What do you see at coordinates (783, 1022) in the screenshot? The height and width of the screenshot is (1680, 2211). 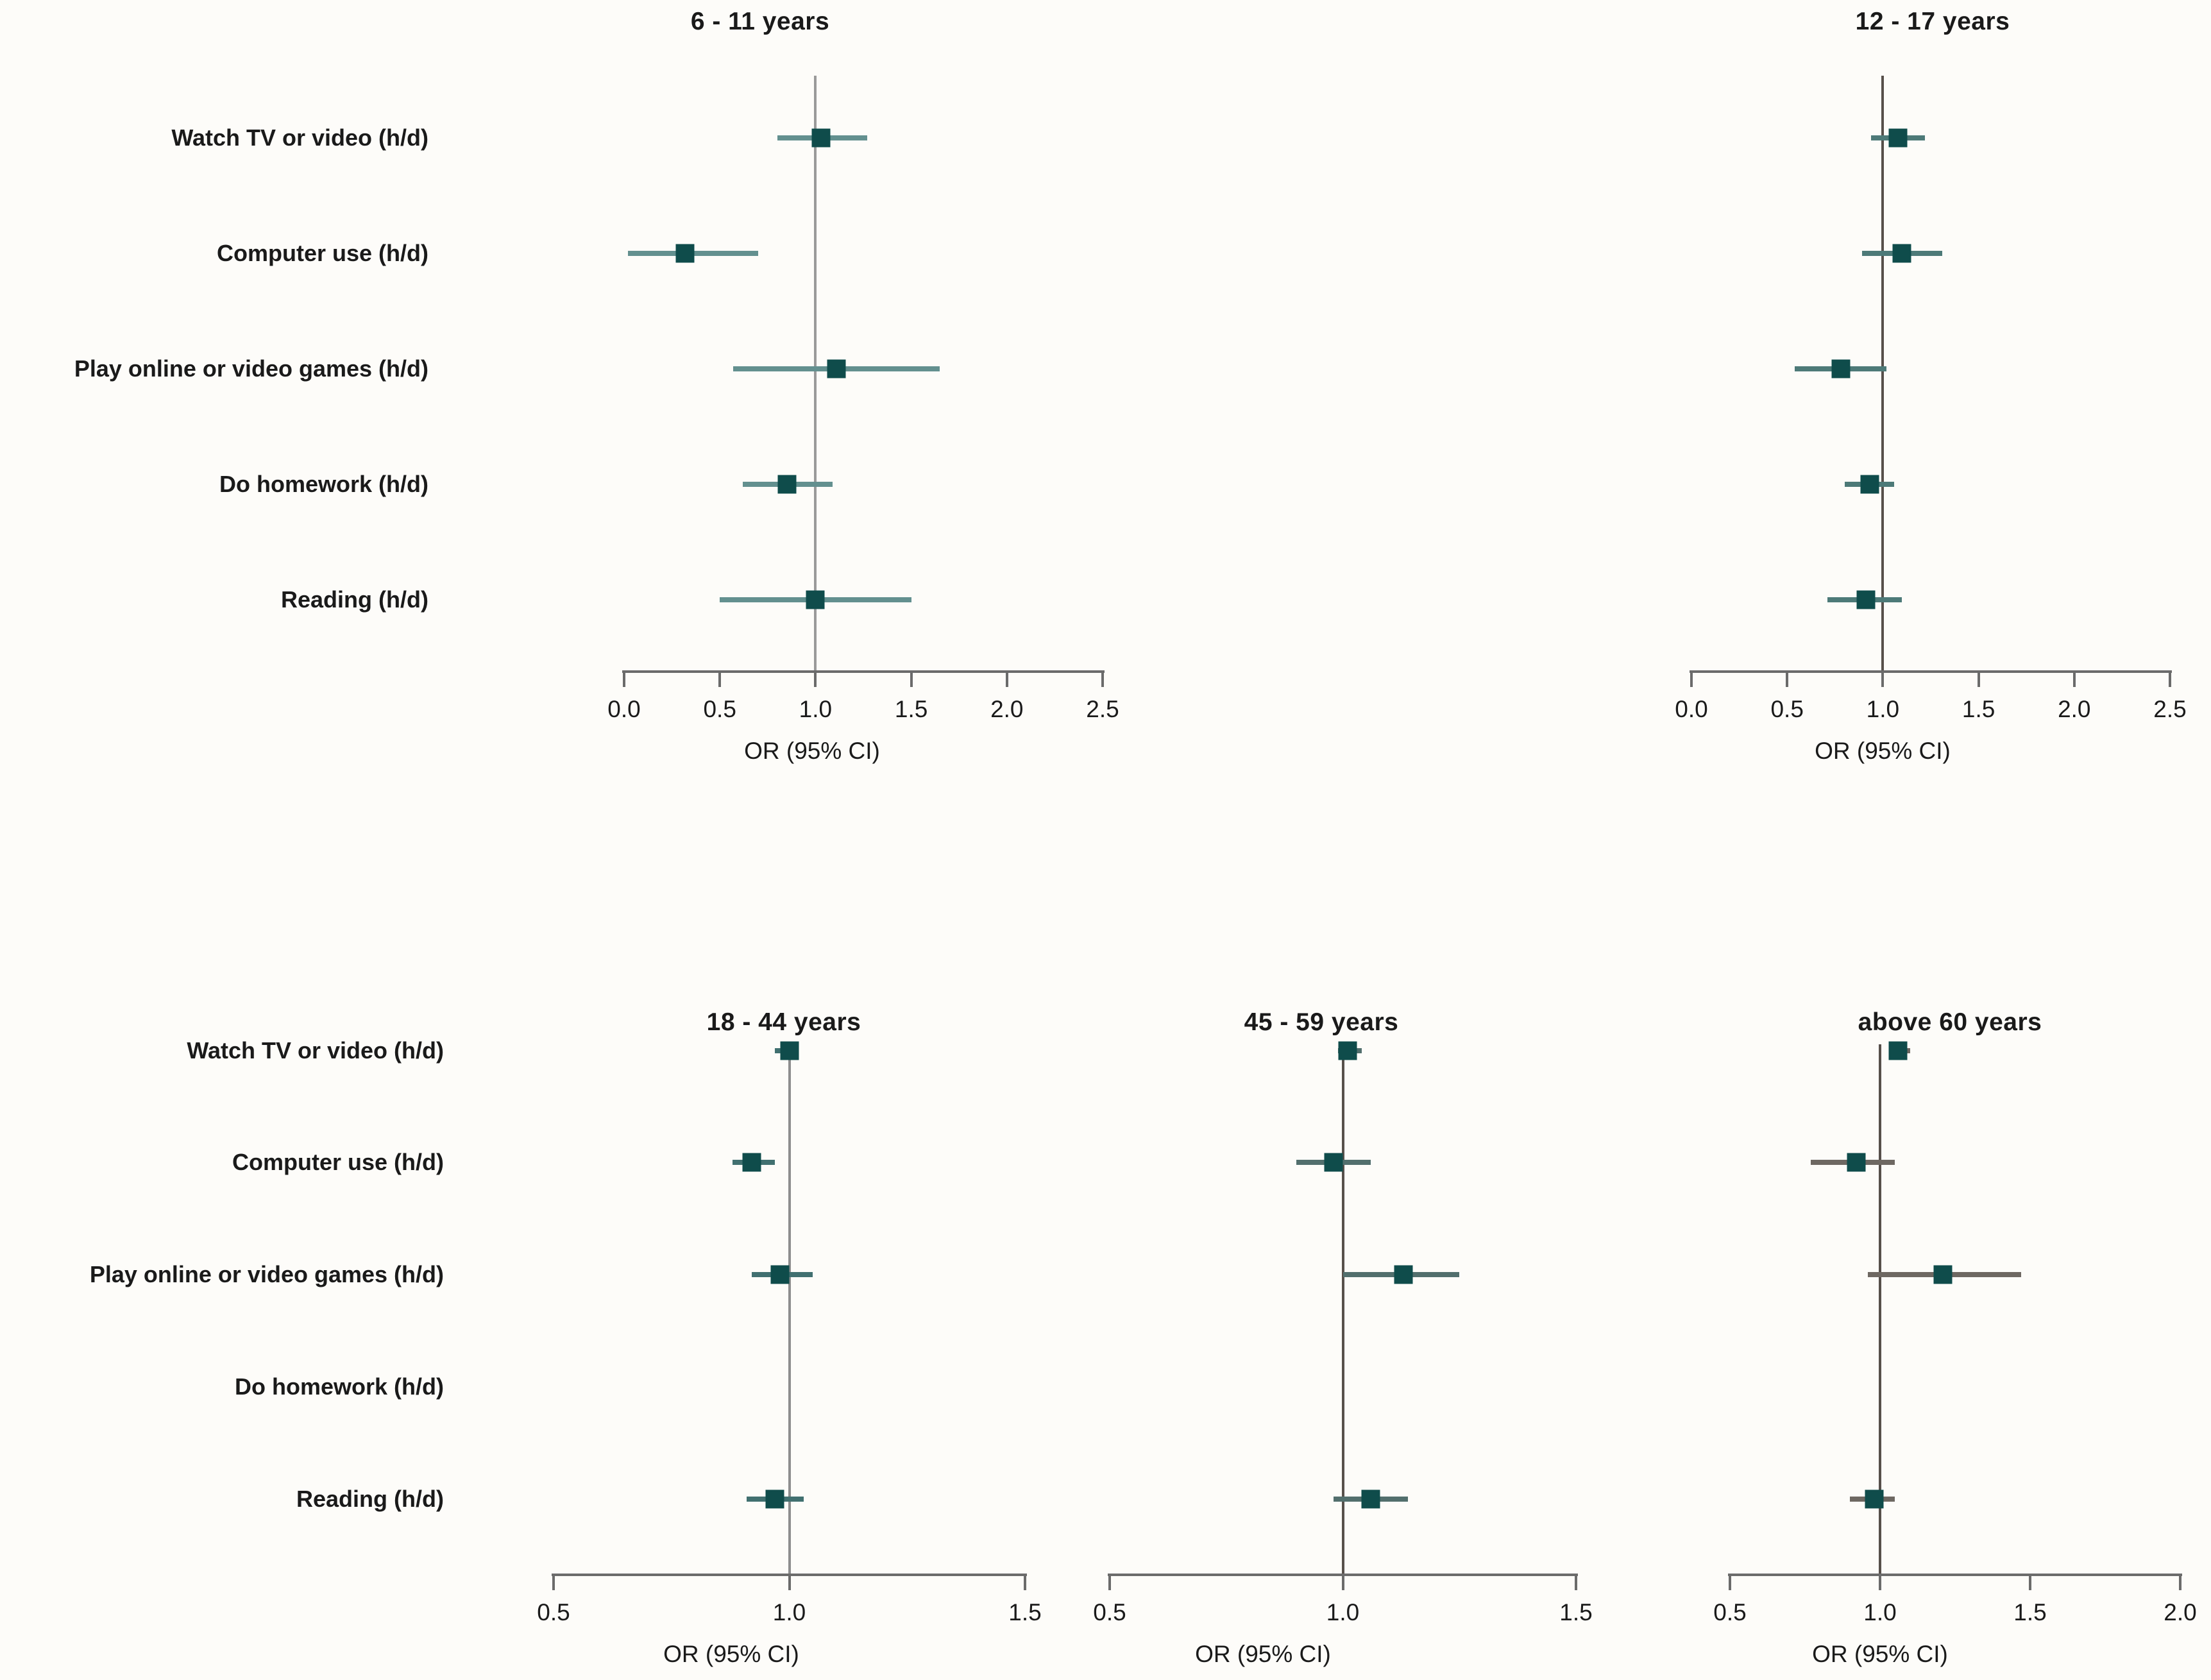 I see `panel-title: 18 - 44 years` at bounding box center [783, 1022].